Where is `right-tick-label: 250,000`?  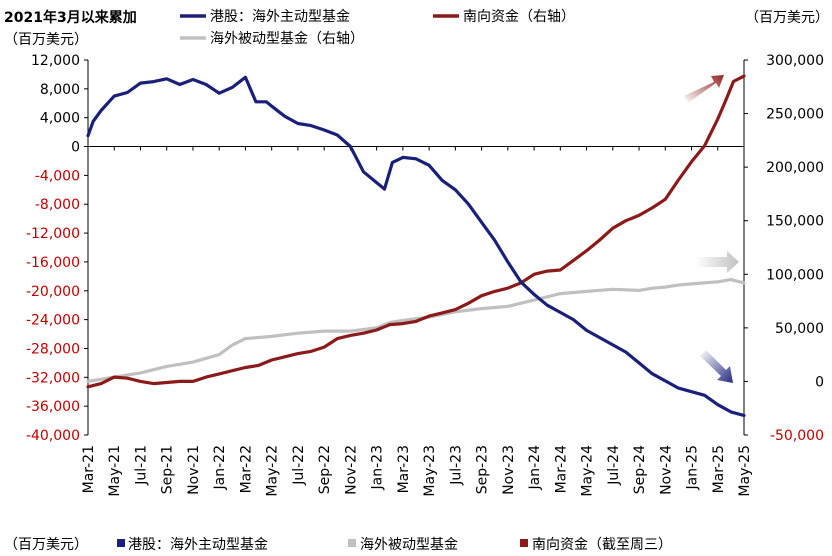 right-tick-label: 250,000 is located at coordinates (795, 115).